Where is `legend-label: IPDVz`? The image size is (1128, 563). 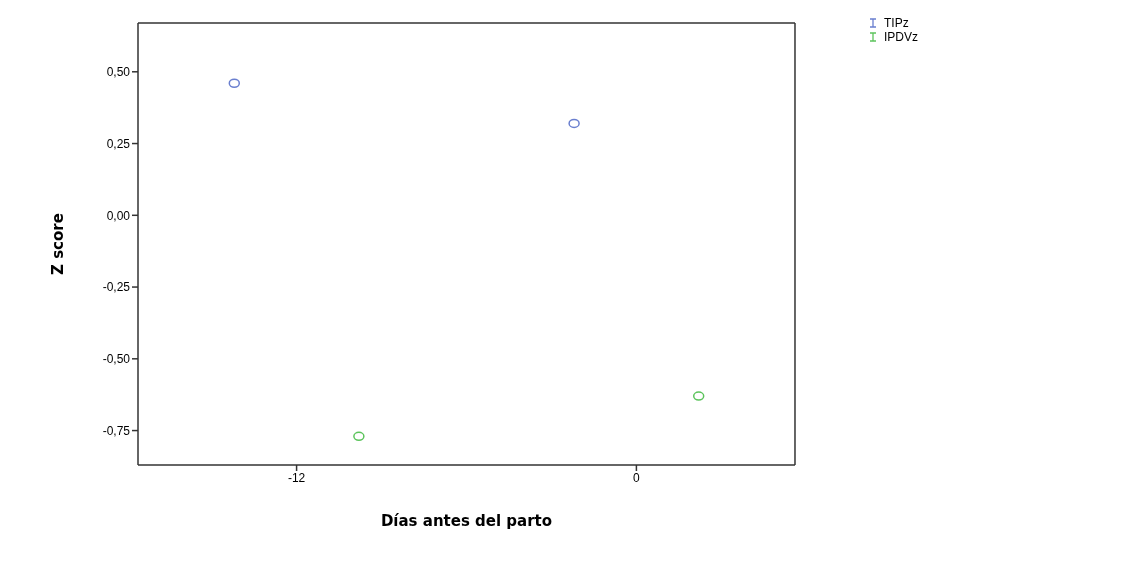 legend-label: IPDVz is located at coordinates (900, 37).